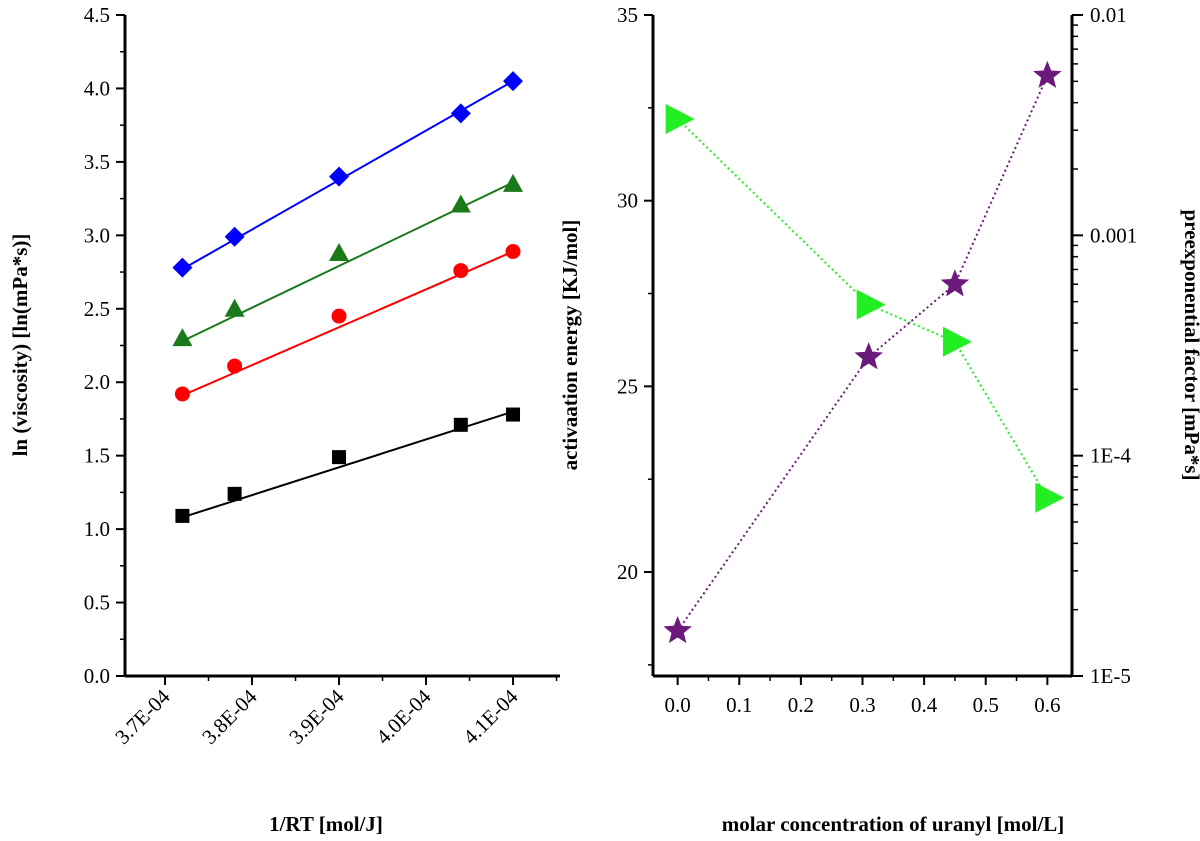  What do you see at coordinates (893, 824) in the screenshot?
I see `chart2-xlabel: molar concentration of uranyl [mol/L]` at bounding box center [893, 824].